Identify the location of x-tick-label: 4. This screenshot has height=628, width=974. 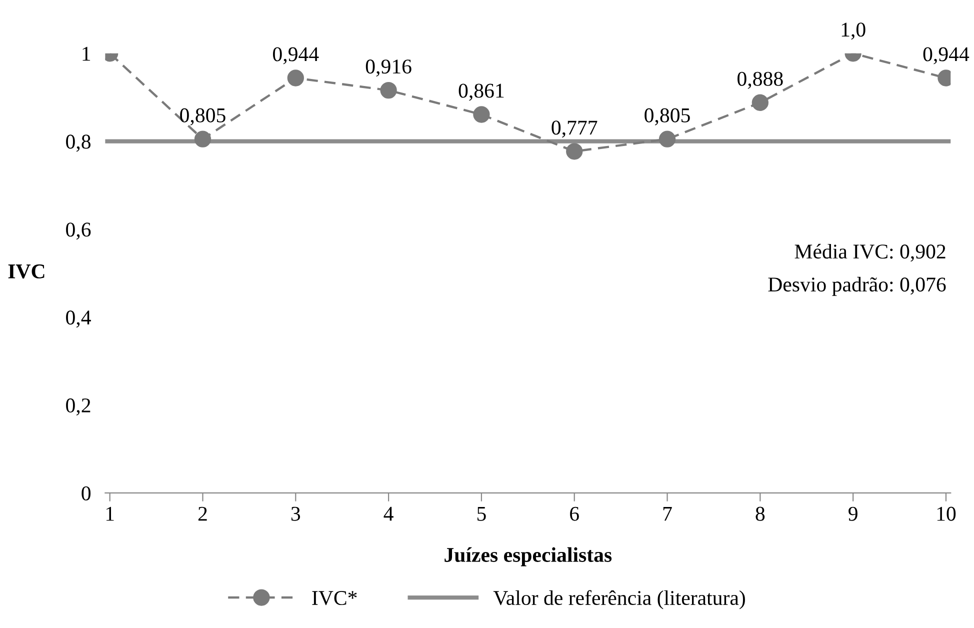
(389, 513).